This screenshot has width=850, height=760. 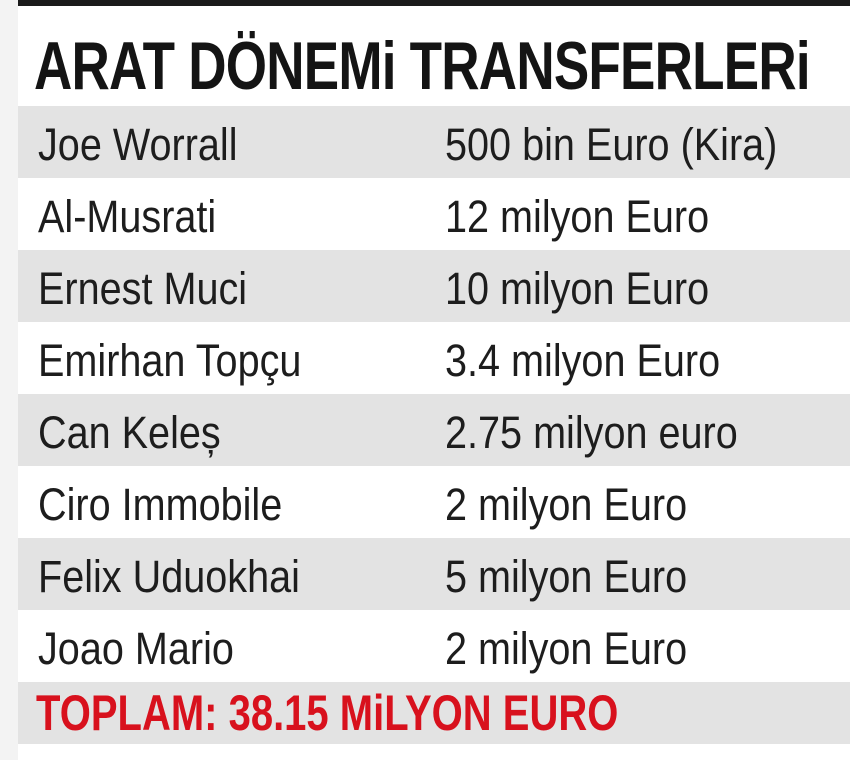 I want to click on top-border, so click(x=425, y=3).